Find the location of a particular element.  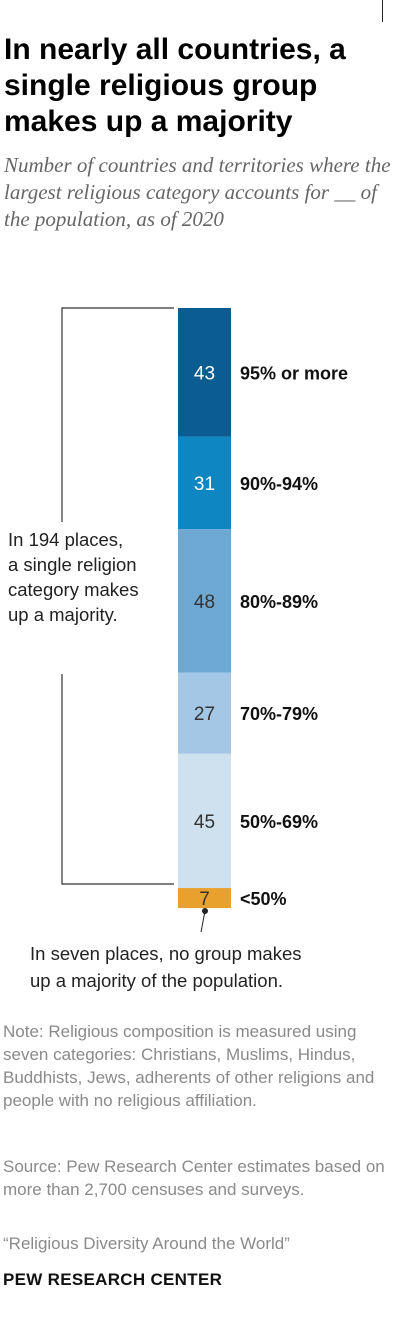

category-label: <50% is located at coordinates (263, 899).